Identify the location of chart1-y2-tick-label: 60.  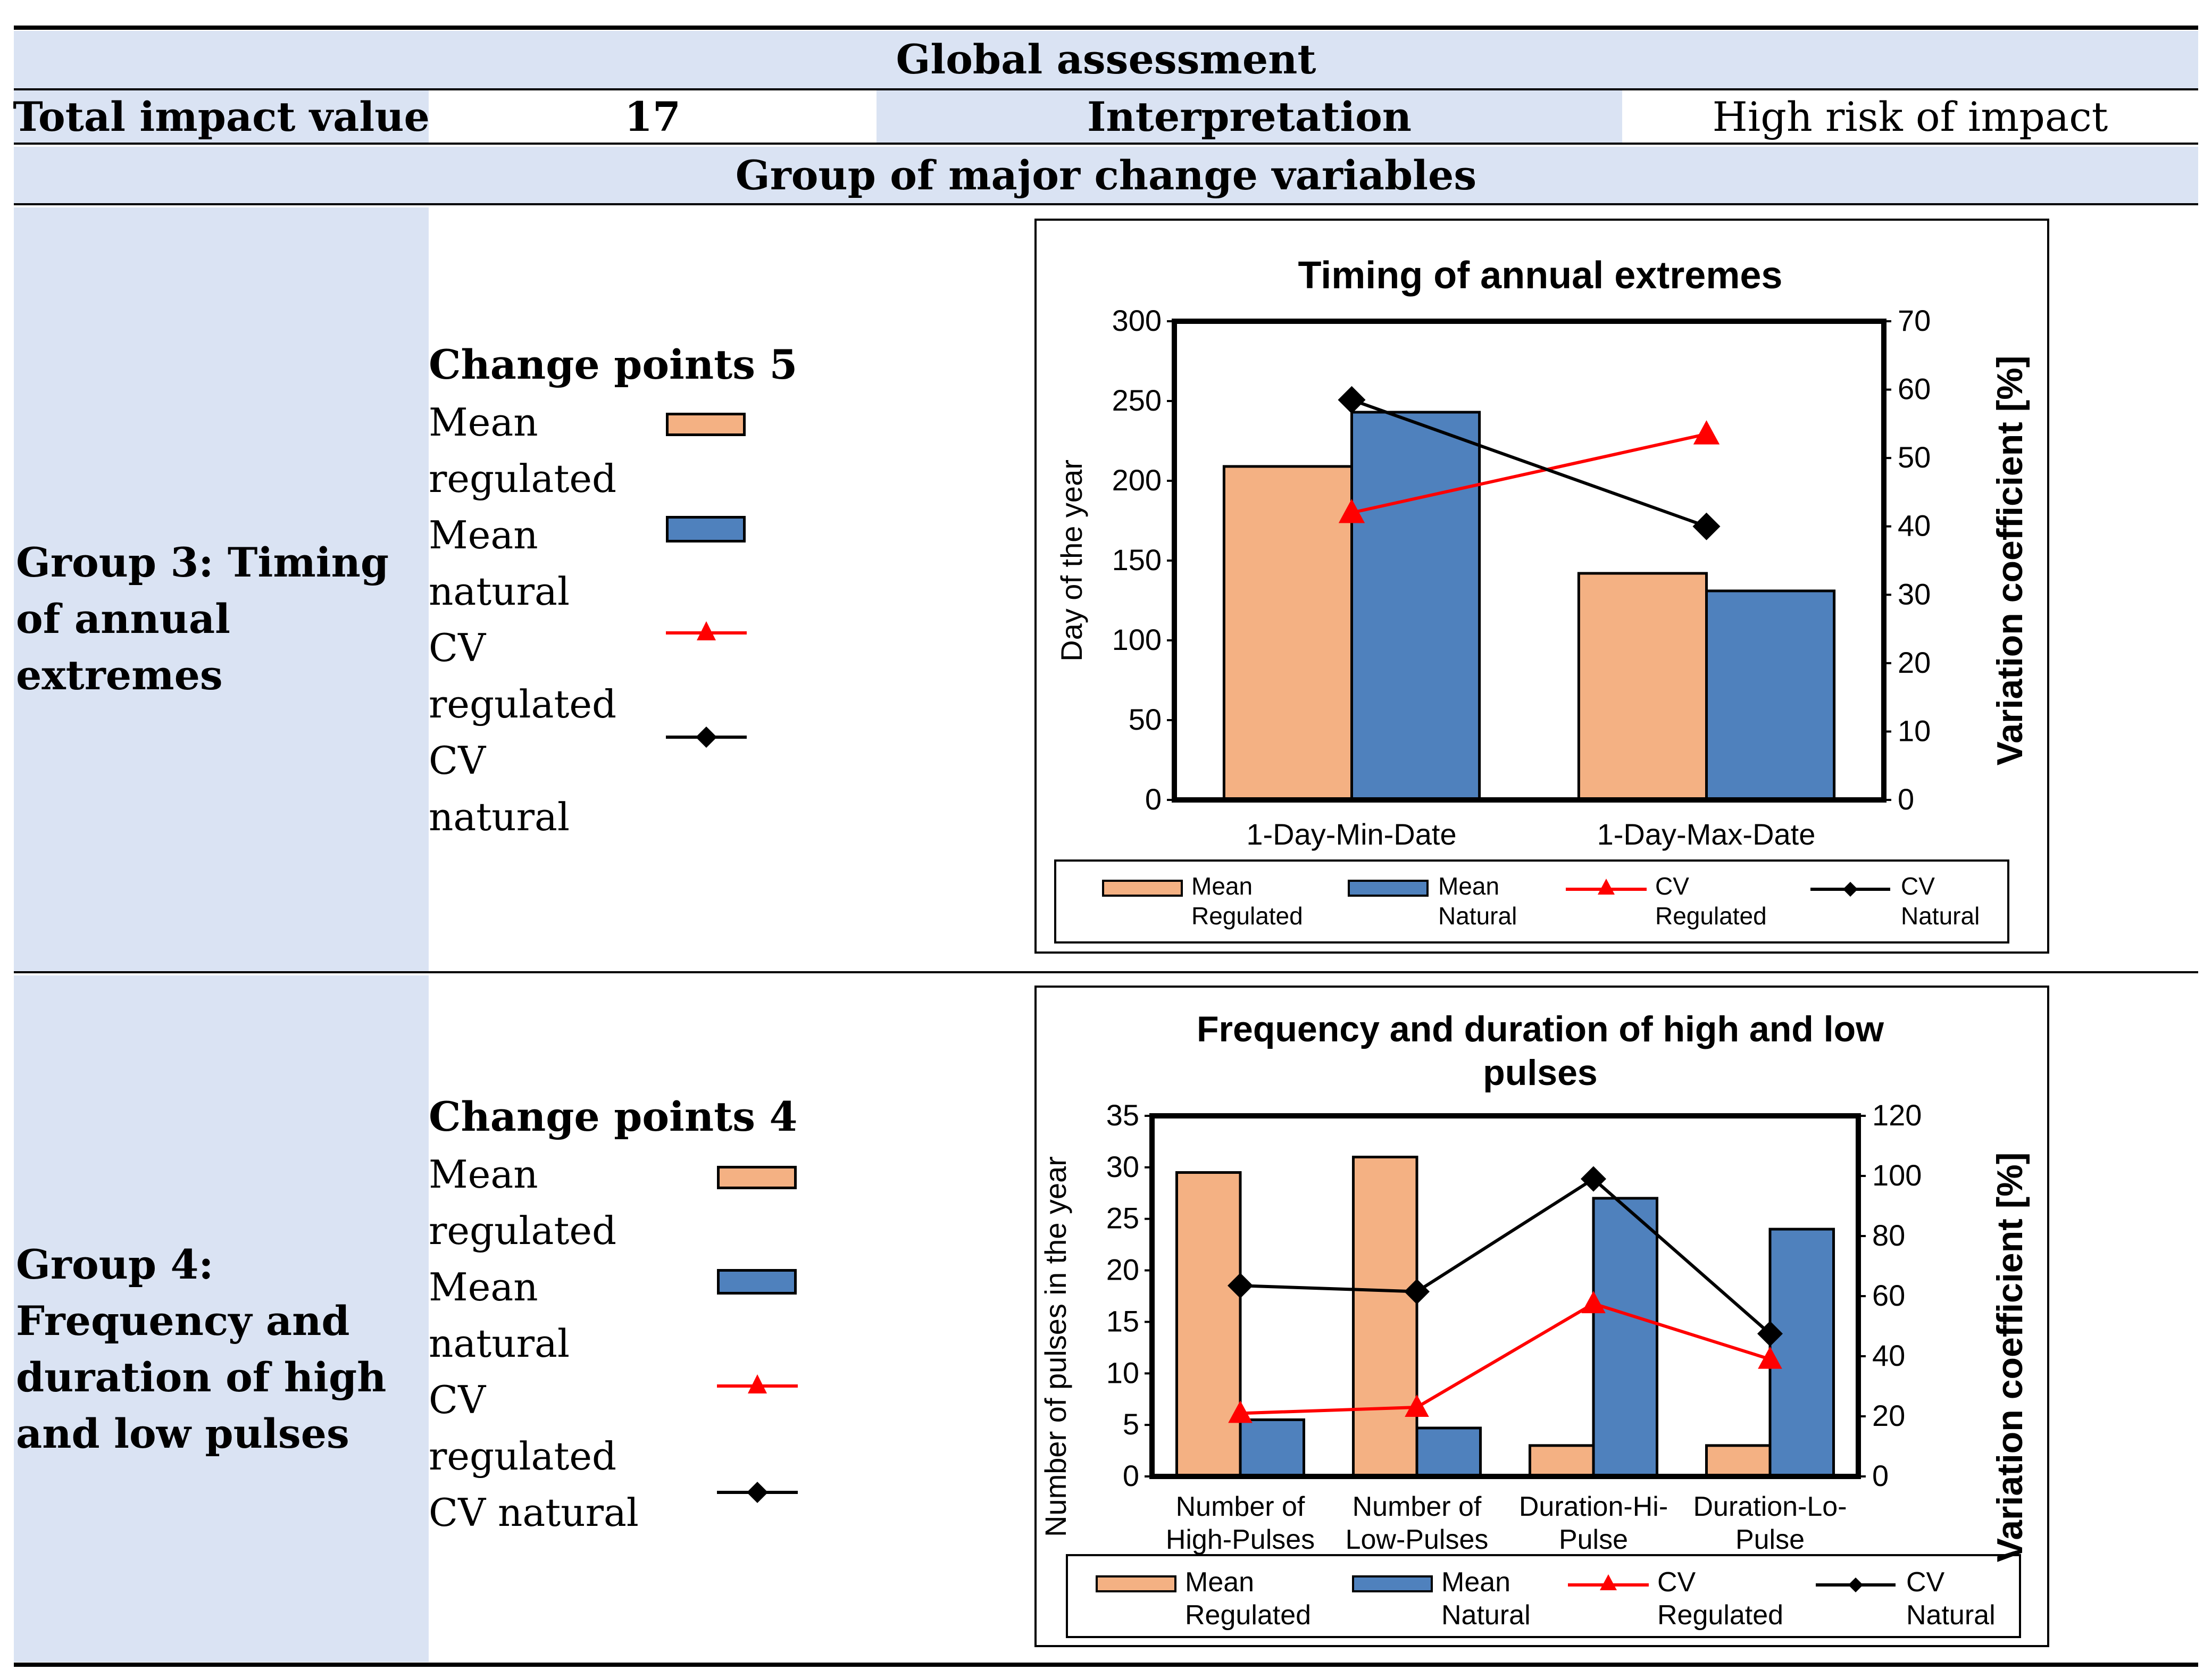
(1914, 389).